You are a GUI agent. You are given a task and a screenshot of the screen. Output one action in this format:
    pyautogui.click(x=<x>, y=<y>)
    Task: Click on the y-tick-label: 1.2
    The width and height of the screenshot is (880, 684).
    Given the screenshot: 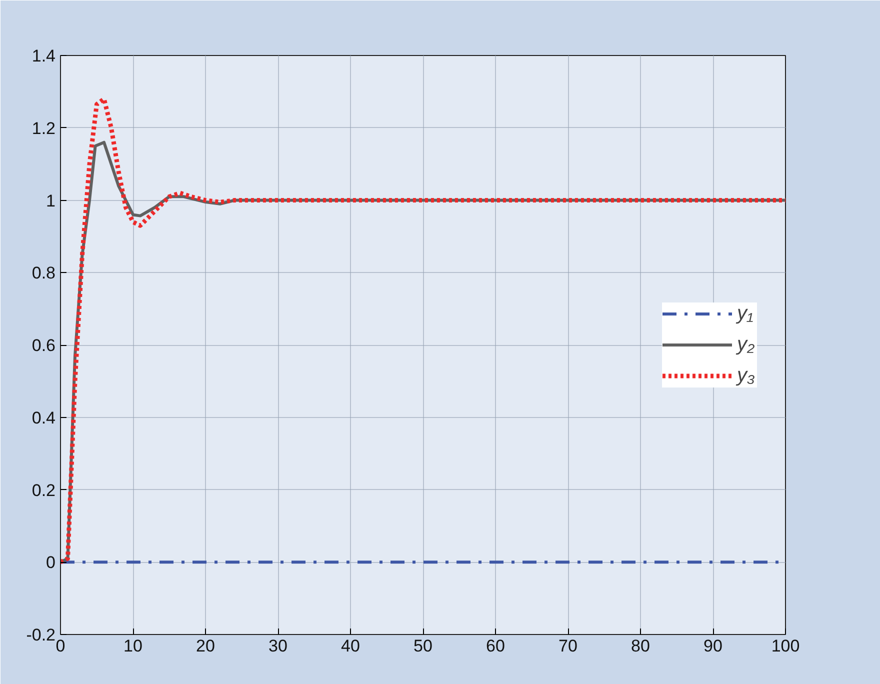 What is the action you would take?
    pyautogui.click(x=44, y=128)
    